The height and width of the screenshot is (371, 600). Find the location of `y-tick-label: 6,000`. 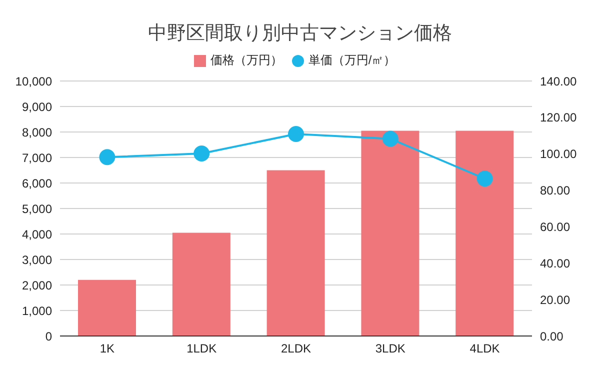

y-tick-label: 6,000 is located at coordinates (37, 183).